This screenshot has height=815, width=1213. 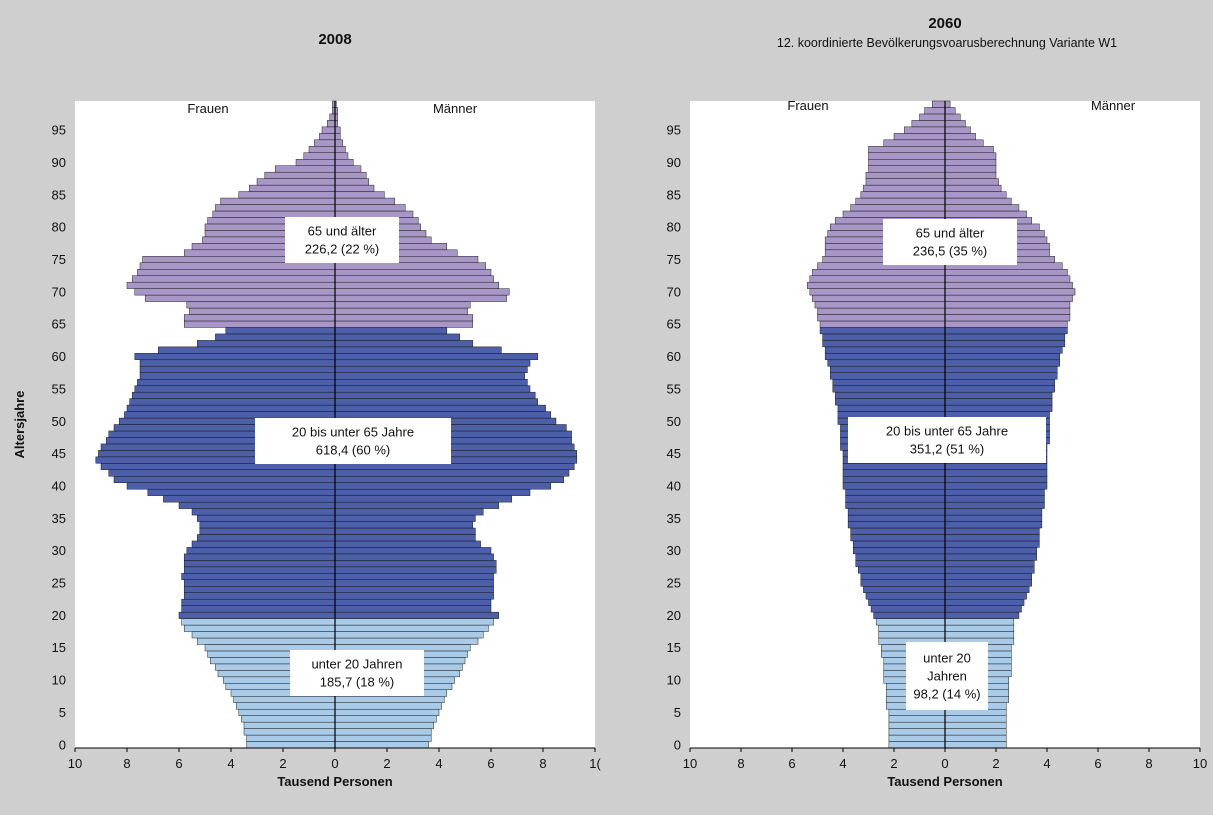 What do you see at coordinates (357, 673) in the screenshot?
I see `group-label-box` at bounding box center [357, 673].